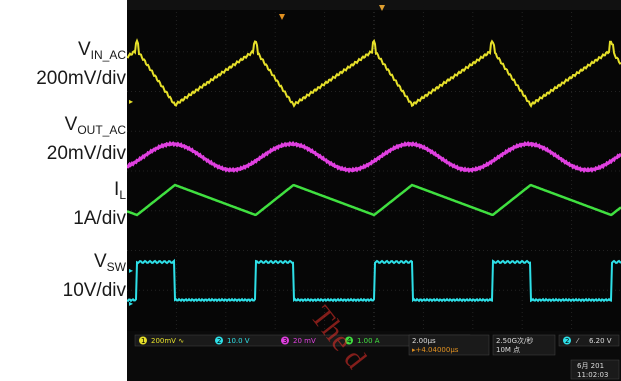 This screenshot has width=621, height=381. I want to click on sample-rate-readout: 2.50G次/秒, so click(514, 340).